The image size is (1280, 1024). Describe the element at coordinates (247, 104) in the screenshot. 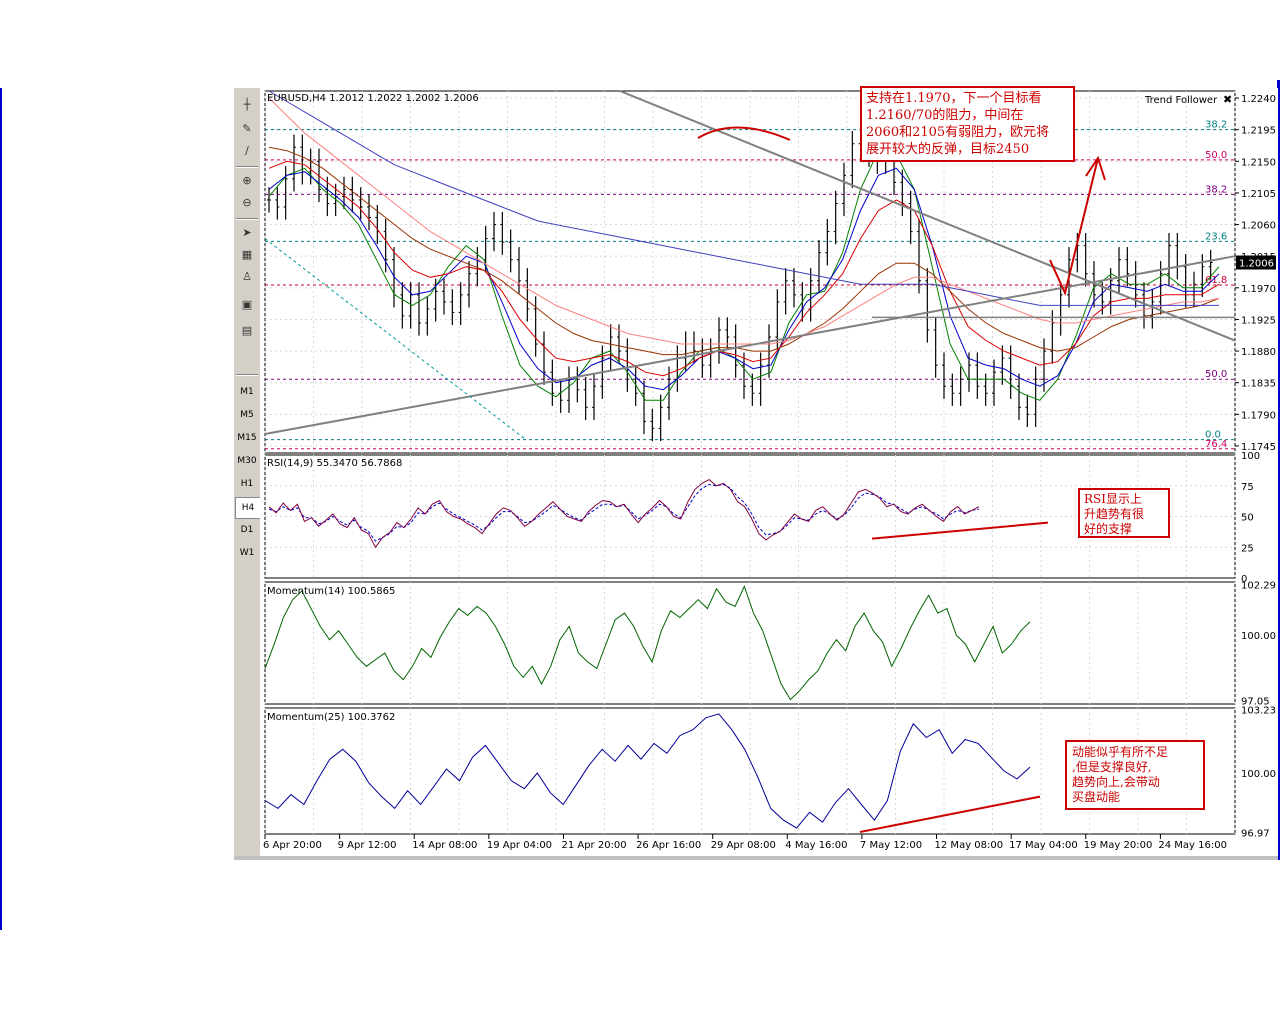

I see `crosshair-icon: ┼` at that location.